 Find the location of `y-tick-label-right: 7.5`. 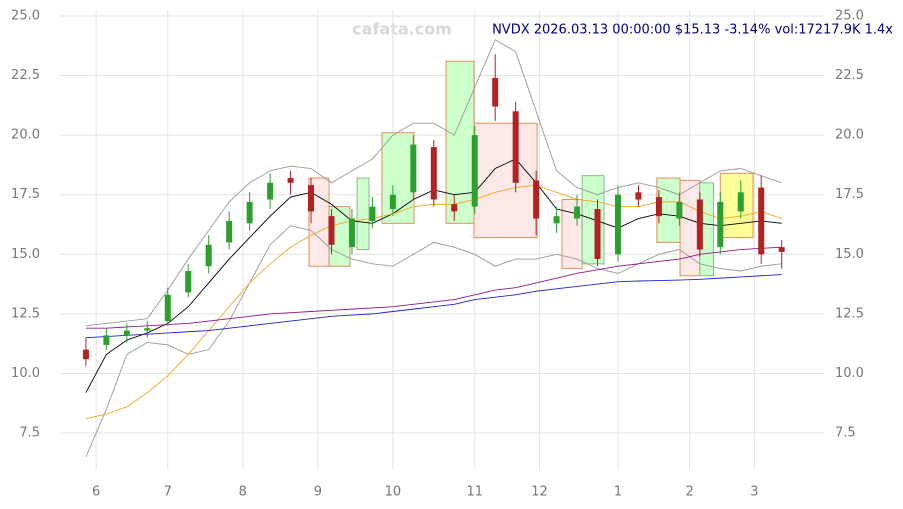

y-tick-label-right: 7.5 is located at coordinates (845, 433).